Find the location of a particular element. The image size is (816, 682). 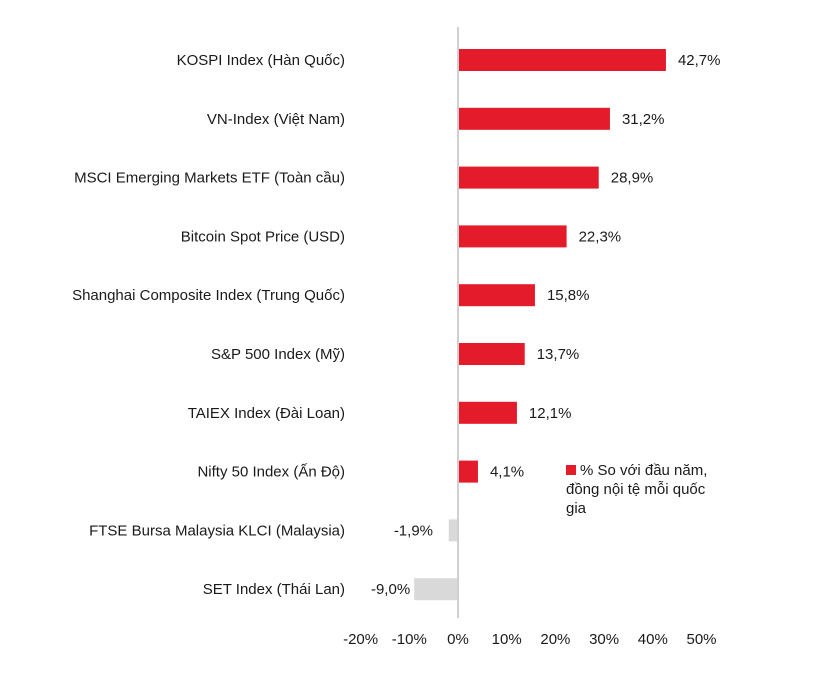

category-label: Shanghai Composite Index (Trung Quốc) is located at coordinates (208, 295).